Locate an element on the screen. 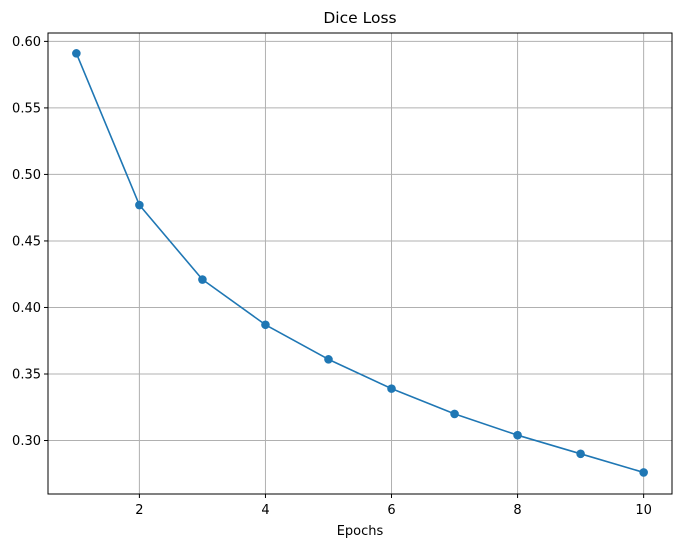 This screenshot has width=680, height=547. x-axis-title: Epochs is located at coordinates (360, 531).